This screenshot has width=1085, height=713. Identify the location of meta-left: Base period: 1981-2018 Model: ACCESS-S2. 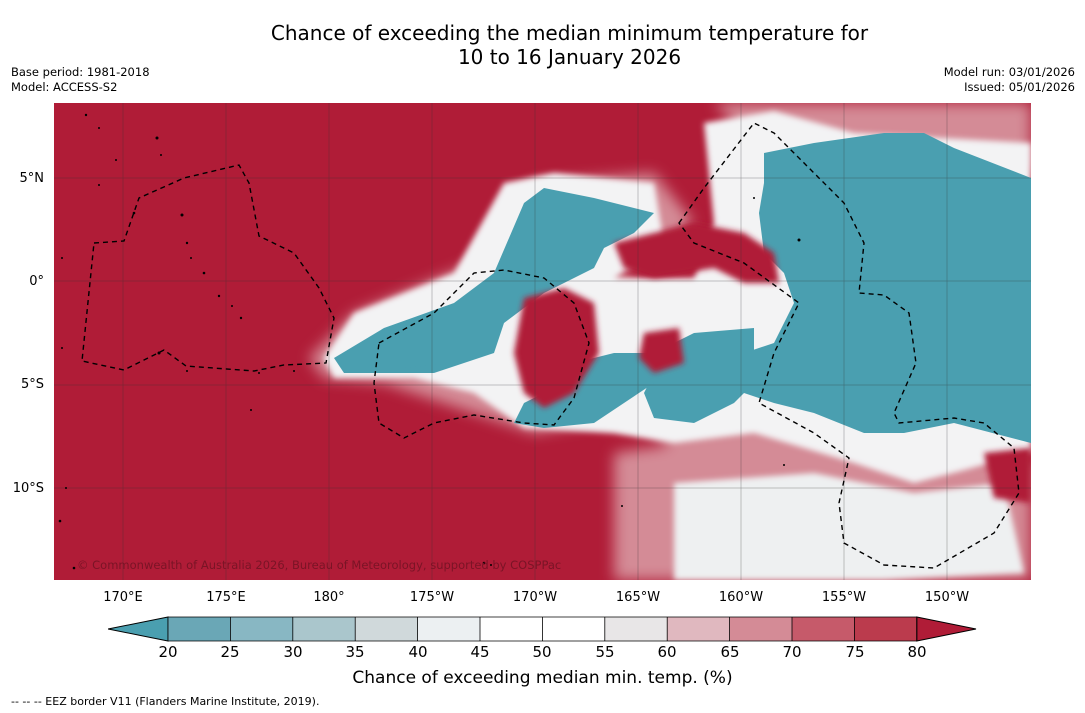
(80, 80).